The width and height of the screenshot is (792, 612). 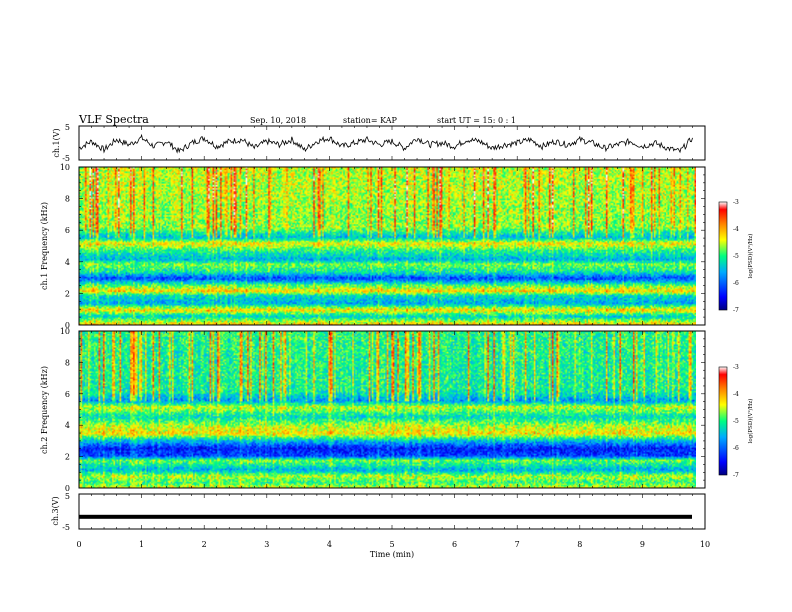 I want to click on ch3-waveform-line, so click(x=385, y=516).